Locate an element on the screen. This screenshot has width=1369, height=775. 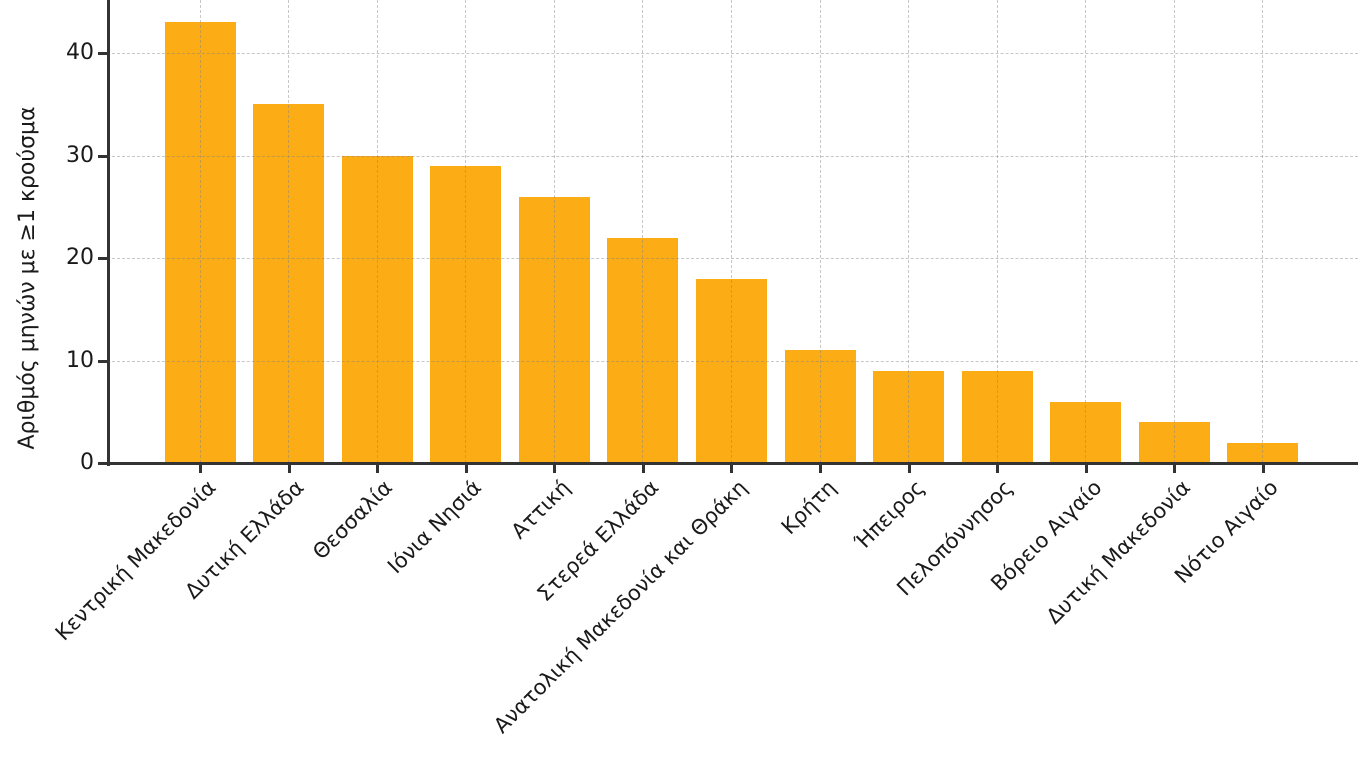
y-tick-label: 40 is located at coordinates (80, 52).